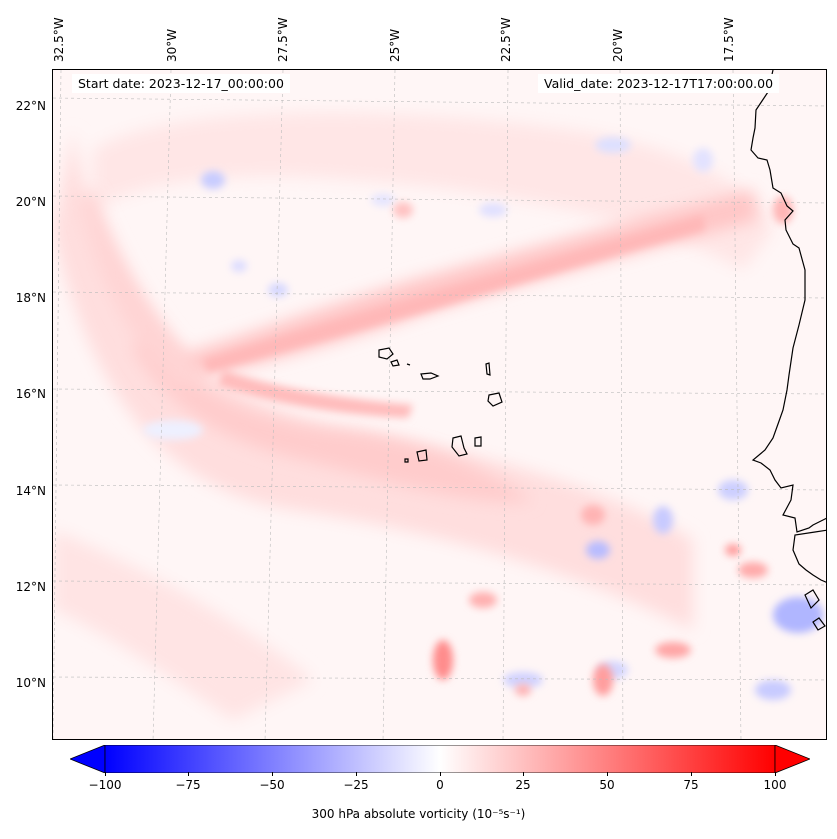 The height and width of the screenshot is (839, 837). Describe the element at coordinates (659, 83) in the screenshot. I see `valid-date-label: Valid_date: 2023-12-17T17:00:00.00` at that location.